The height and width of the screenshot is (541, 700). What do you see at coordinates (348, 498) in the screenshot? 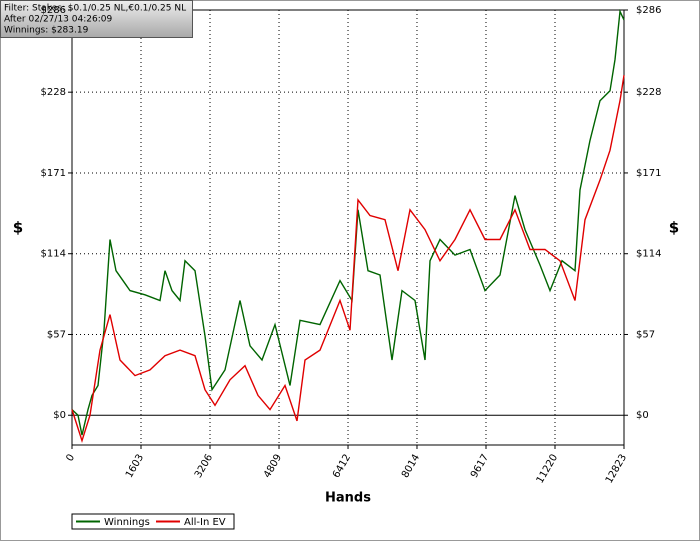
I see `x-axis-label: Hands` at bounding box center [348, 498].